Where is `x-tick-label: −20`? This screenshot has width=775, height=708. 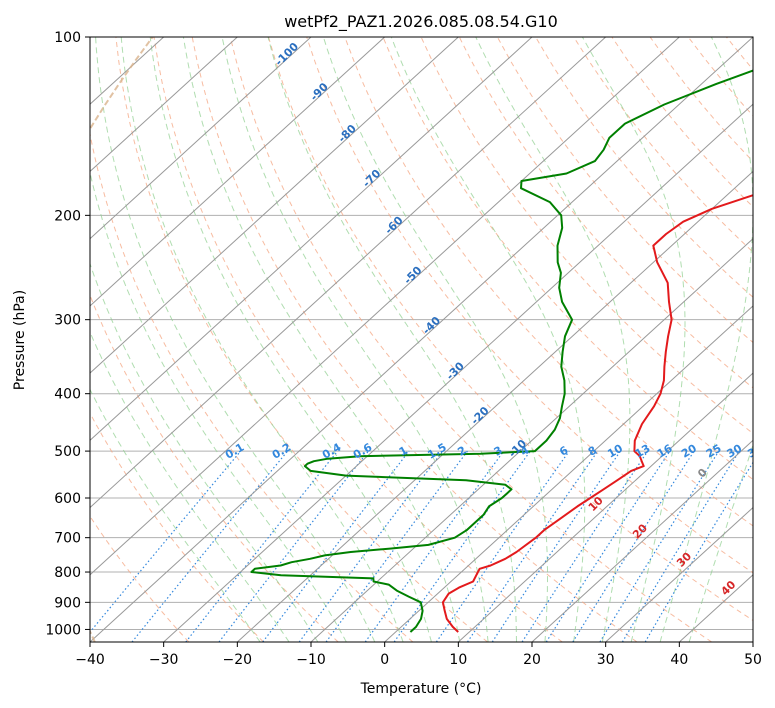 x-tick-label: −20 is located at coordinates (238, 660).